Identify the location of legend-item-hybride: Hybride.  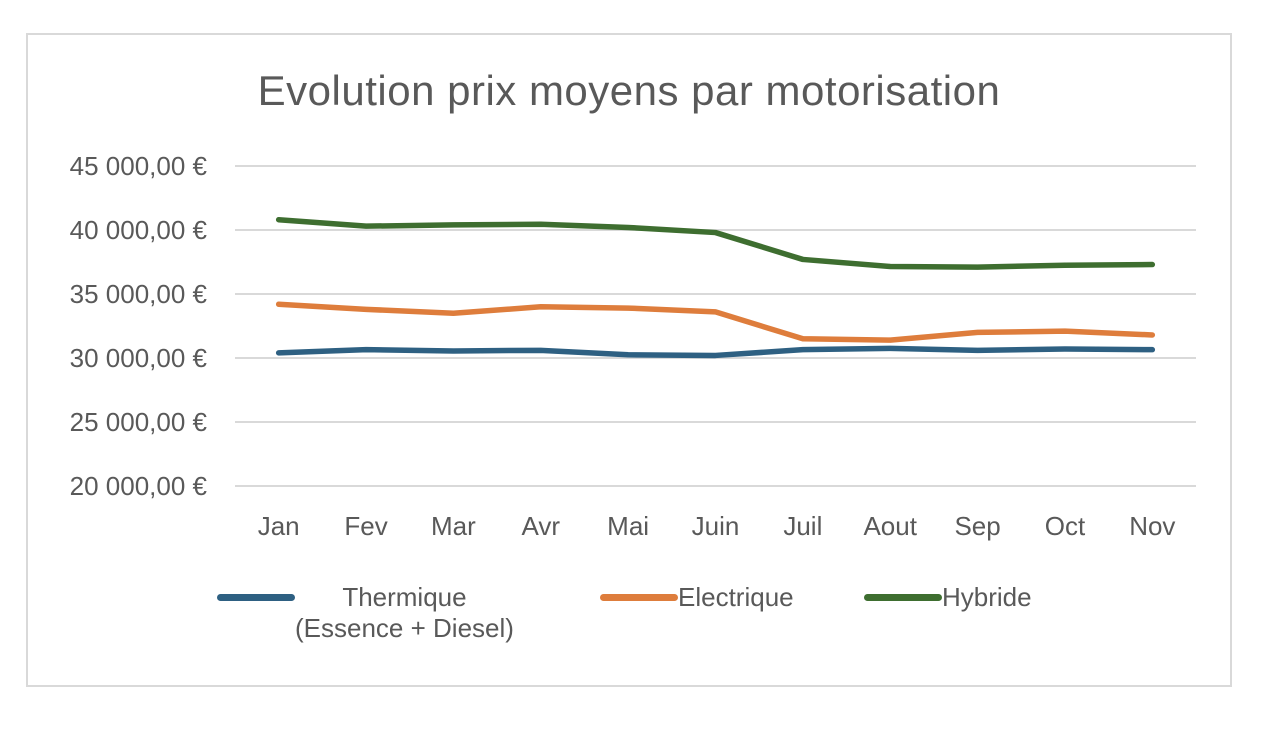
(948, 597).